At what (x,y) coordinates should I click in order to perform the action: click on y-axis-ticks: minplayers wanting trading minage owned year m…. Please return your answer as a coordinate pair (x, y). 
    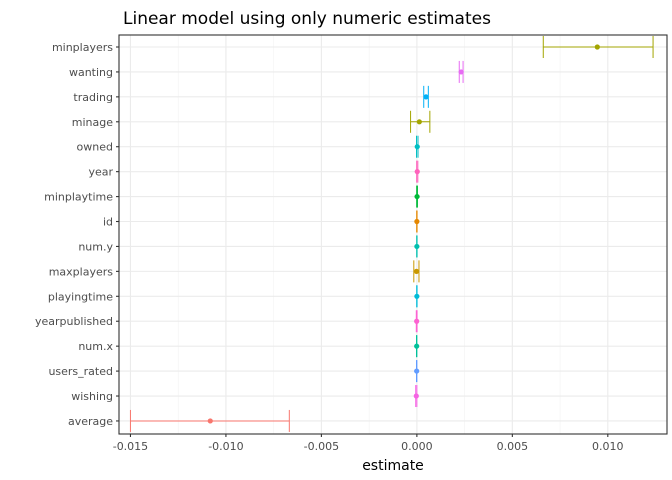
    Looking at the image, I should click on (77, 234).